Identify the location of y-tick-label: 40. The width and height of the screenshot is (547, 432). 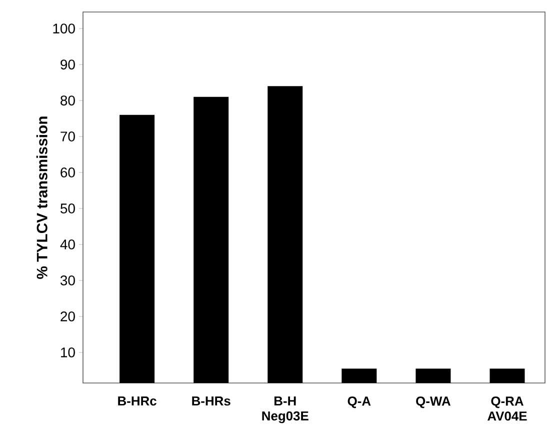
(67, 245).